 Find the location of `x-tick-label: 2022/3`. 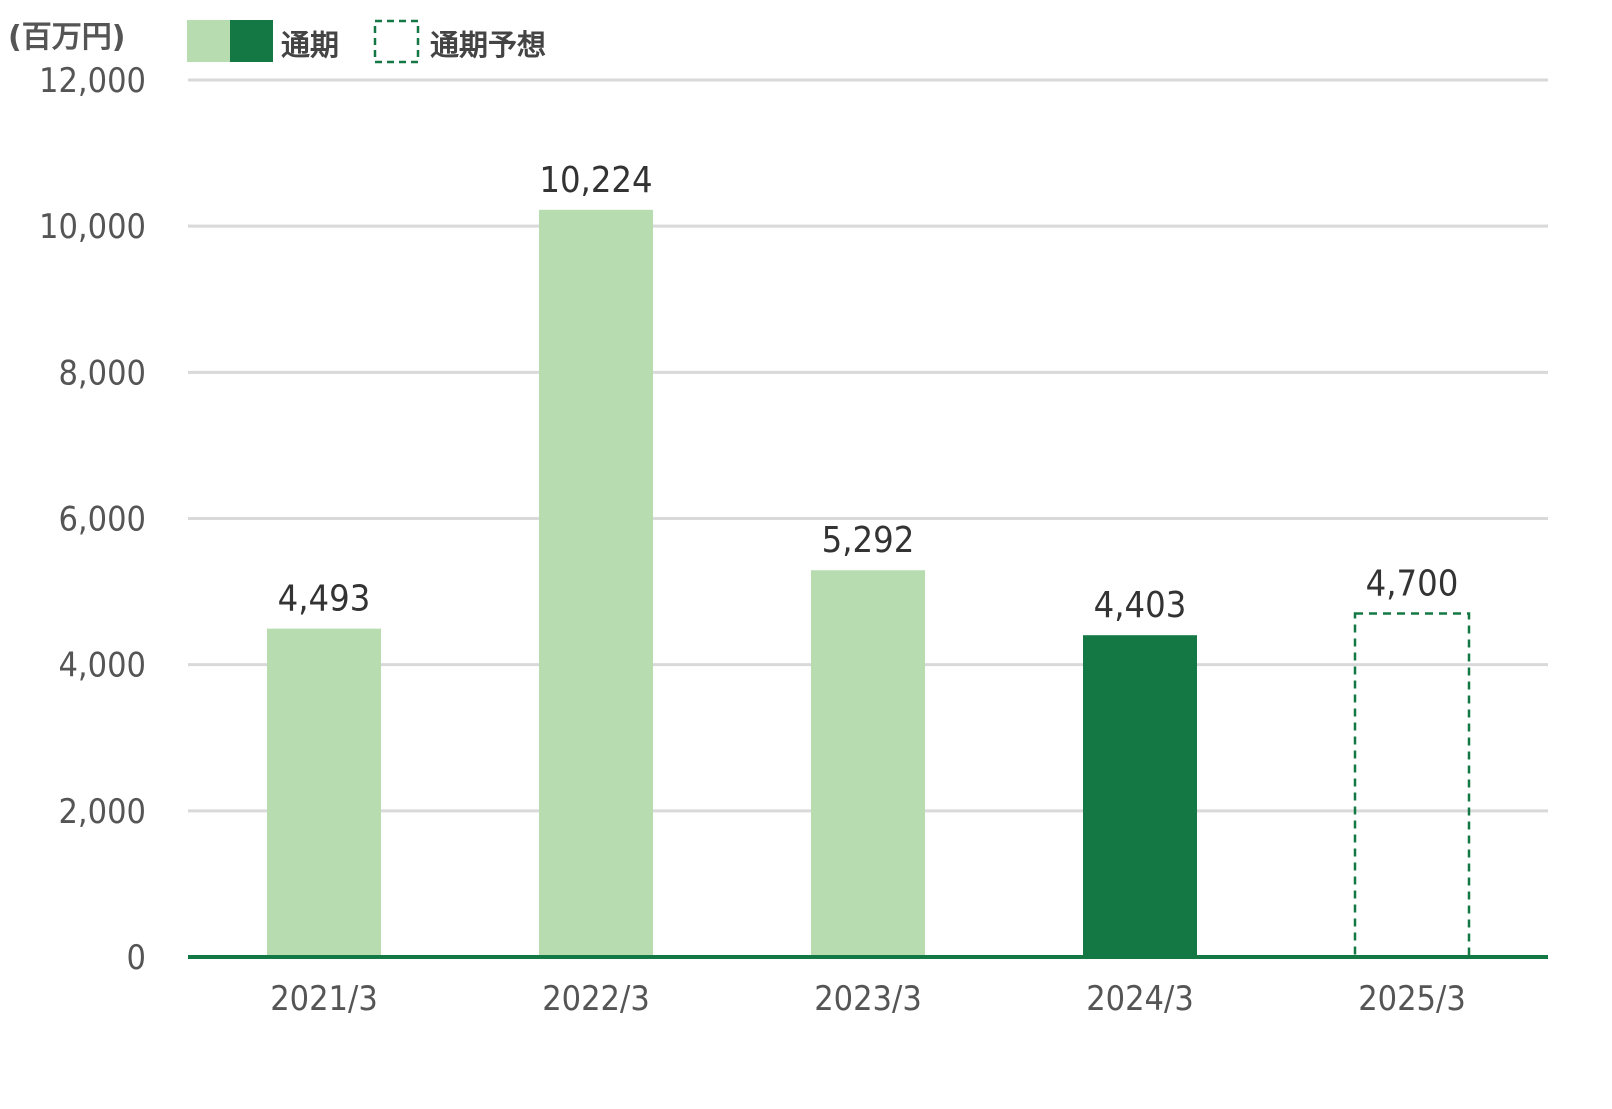

x-tick-label: 2022/3 is located at coordinates (596, 999).